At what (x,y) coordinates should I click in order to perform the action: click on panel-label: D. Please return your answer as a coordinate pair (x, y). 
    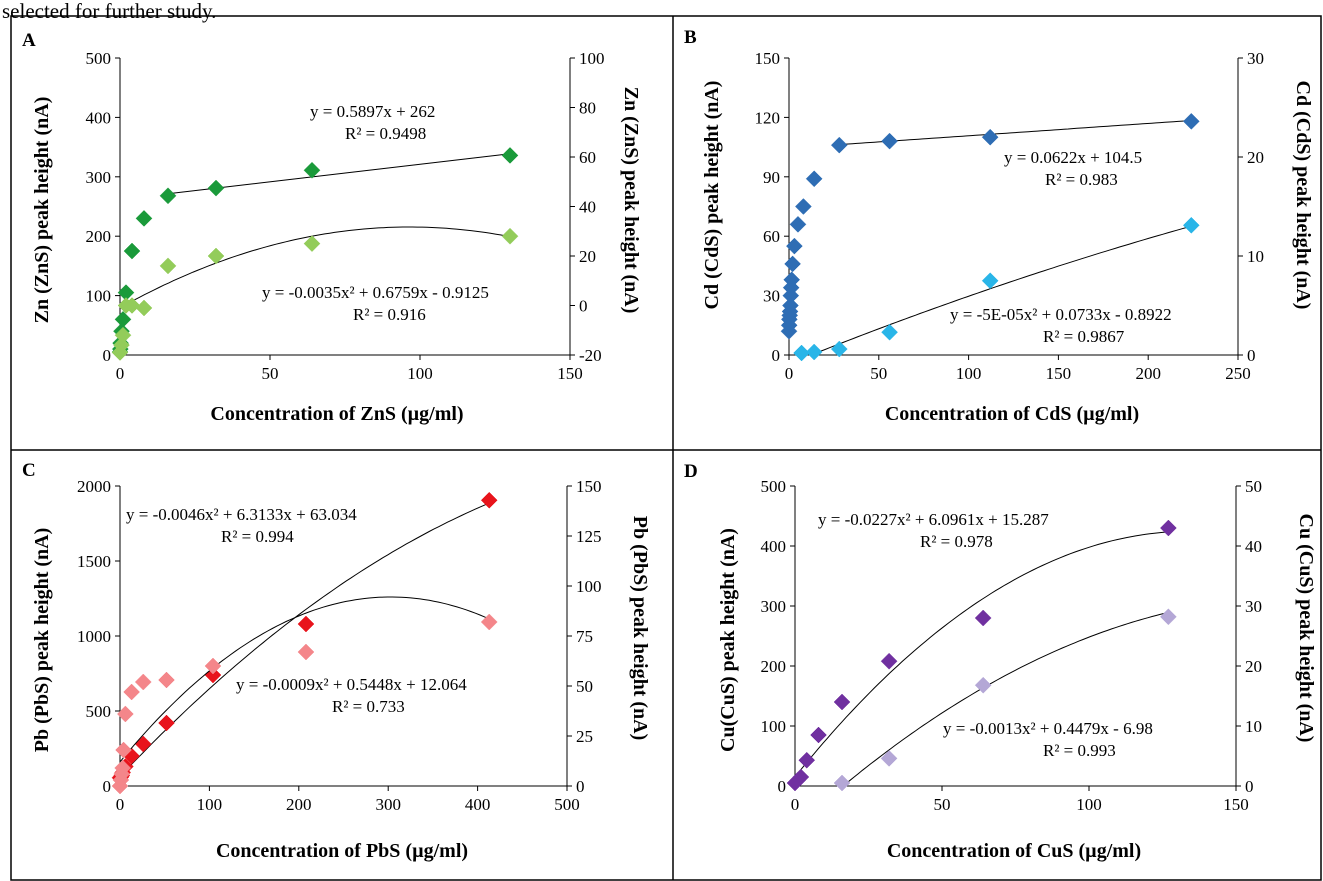
    Looking at the image, I should click on (691, 471).